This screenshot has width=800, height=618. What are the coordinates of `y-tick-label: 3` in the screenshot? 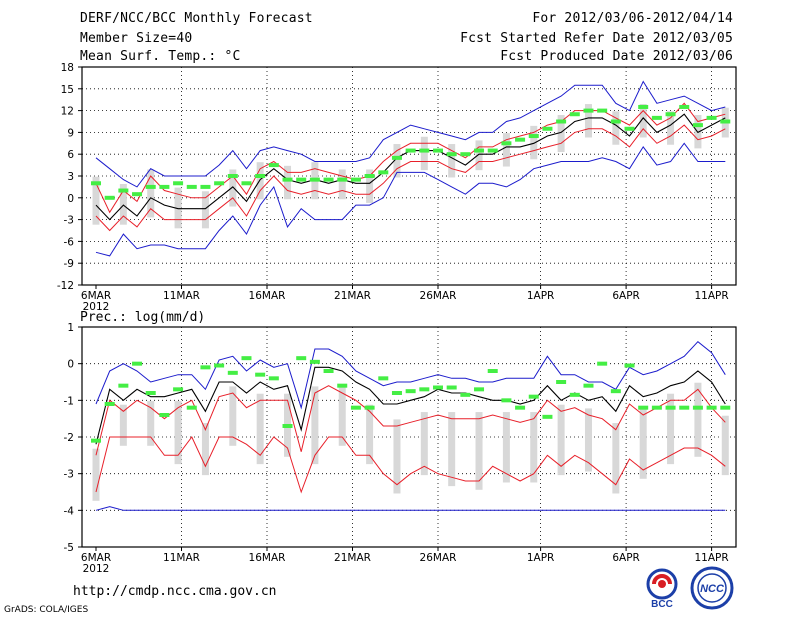 It's located at (70, 177).